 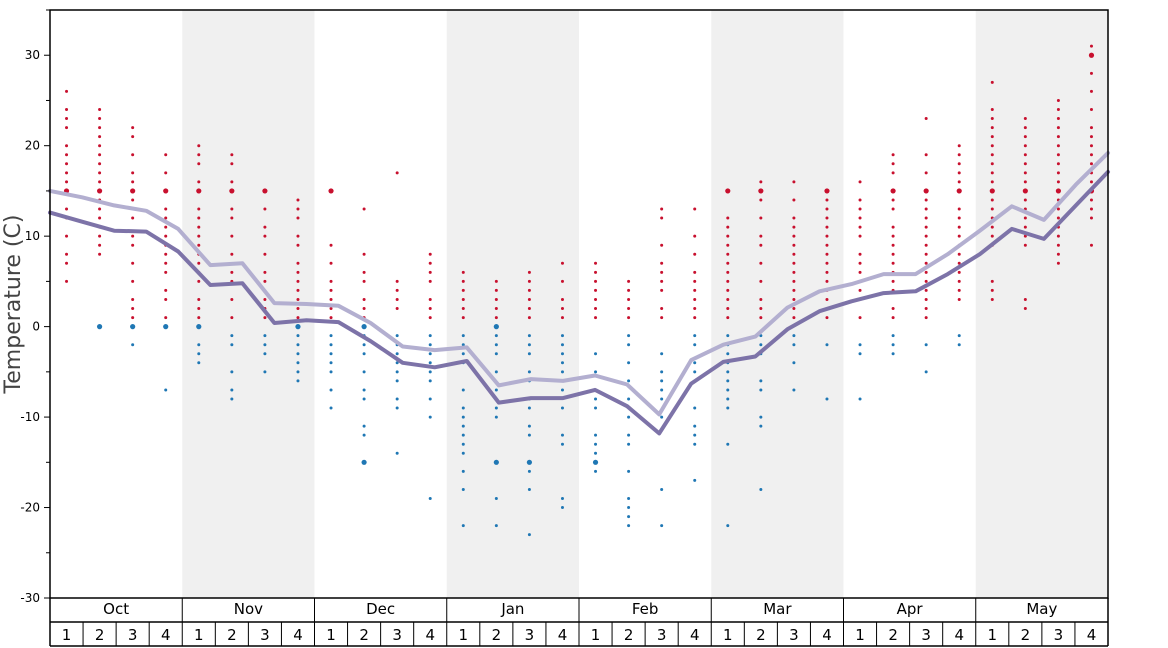 I want to click on y-tick-label: -10, so click(x=30, y=417).